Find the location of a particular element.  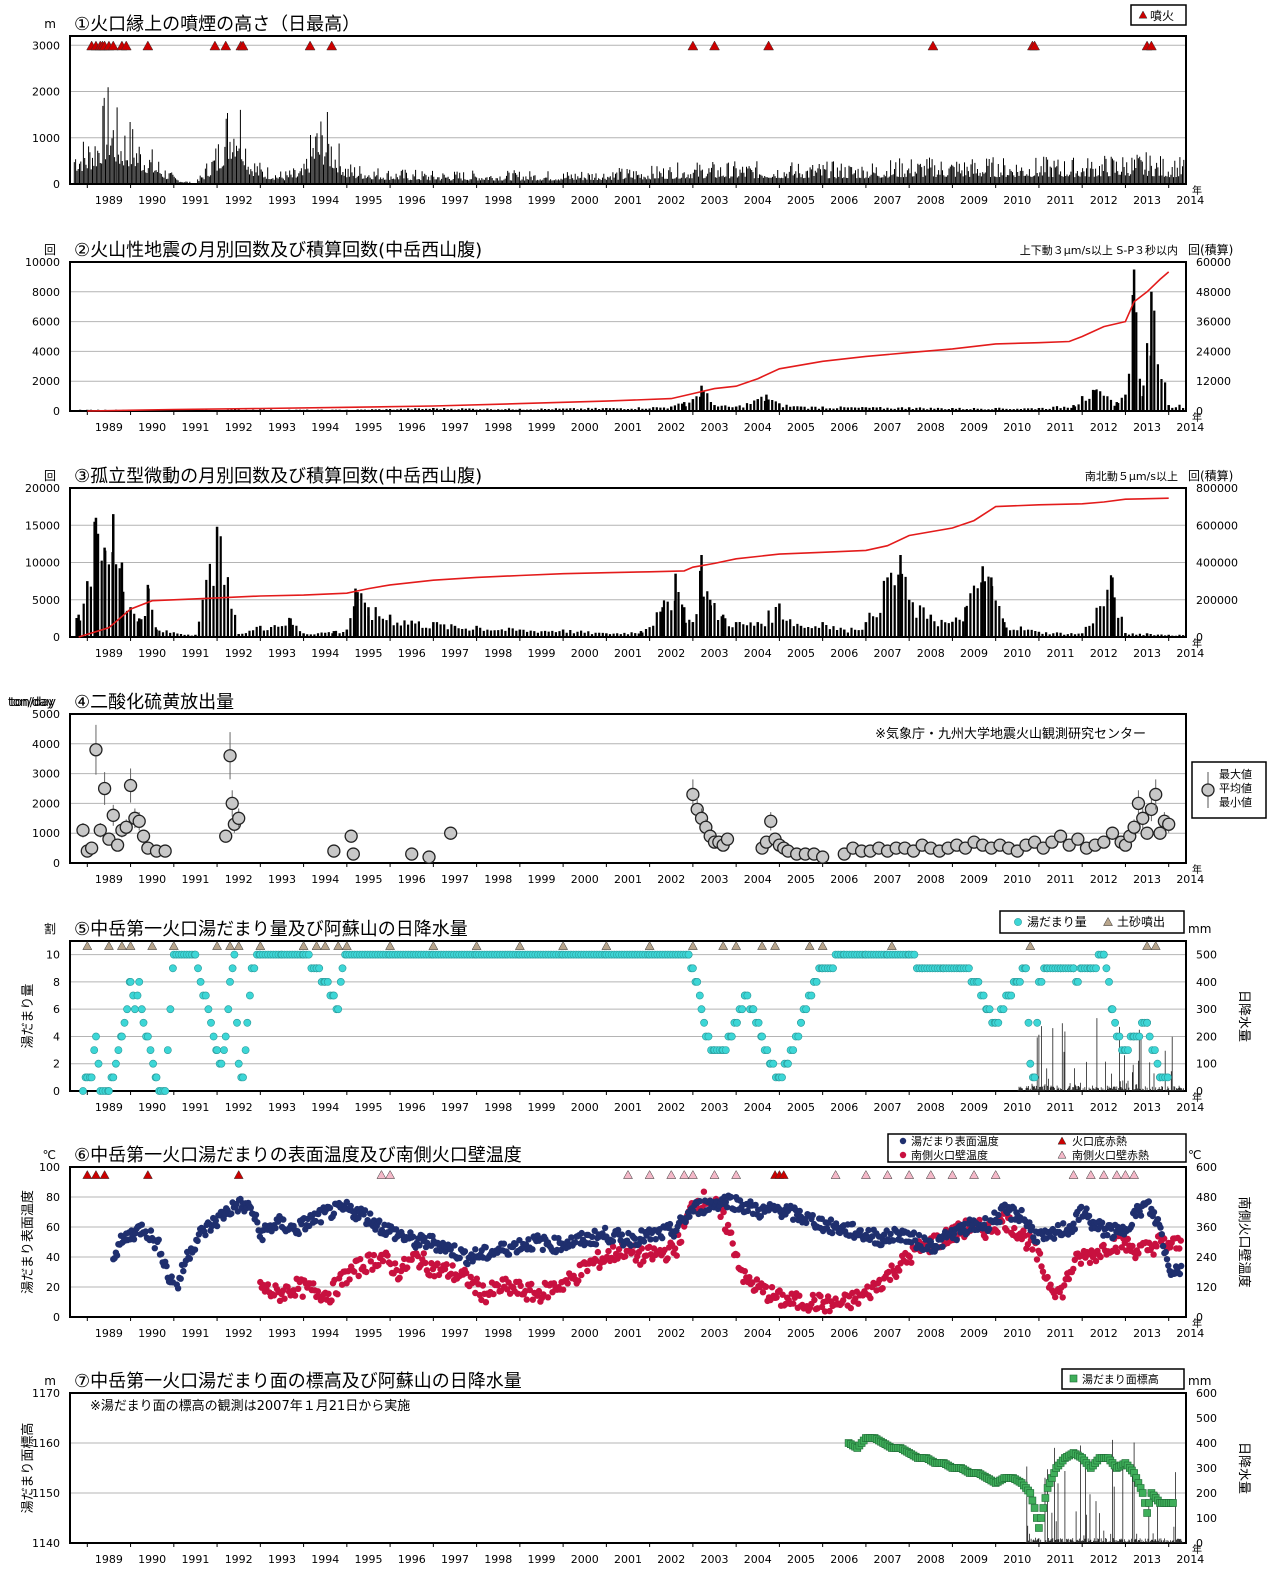

x-tick-label: 1999 is located at coordinates (541, 1107).